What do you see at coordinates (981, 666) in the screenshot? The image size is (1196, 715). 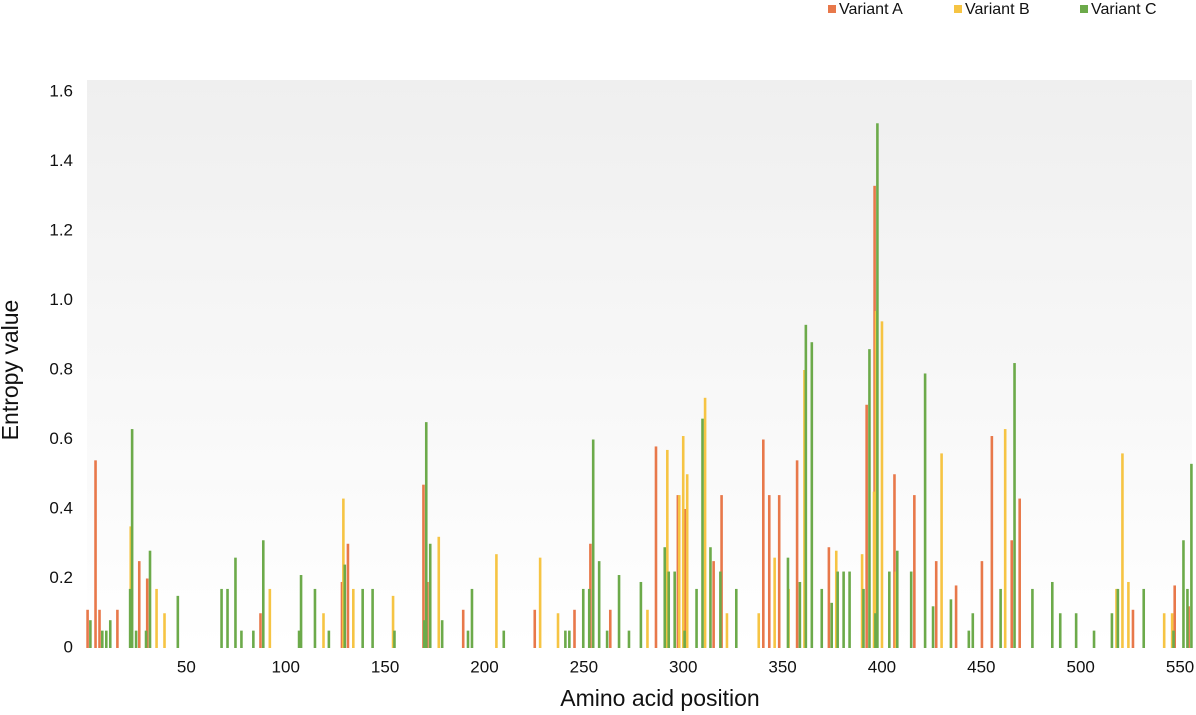 I see `x-tick-label: 450` at bounding box center [981, 666].